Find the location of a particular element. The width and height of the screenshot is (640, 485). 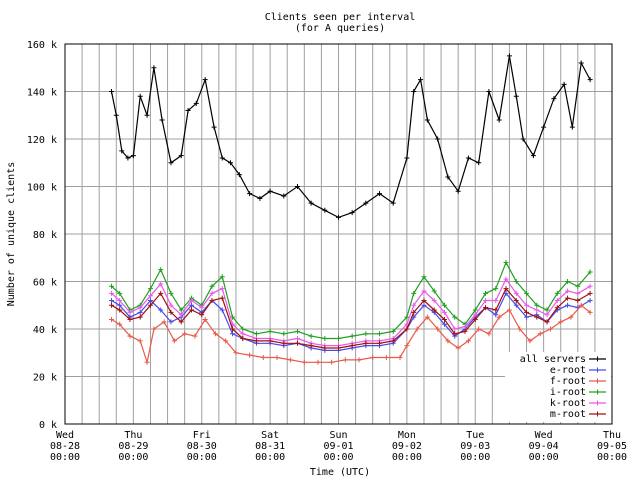

legend-marker is located at coordinates (597, 359).